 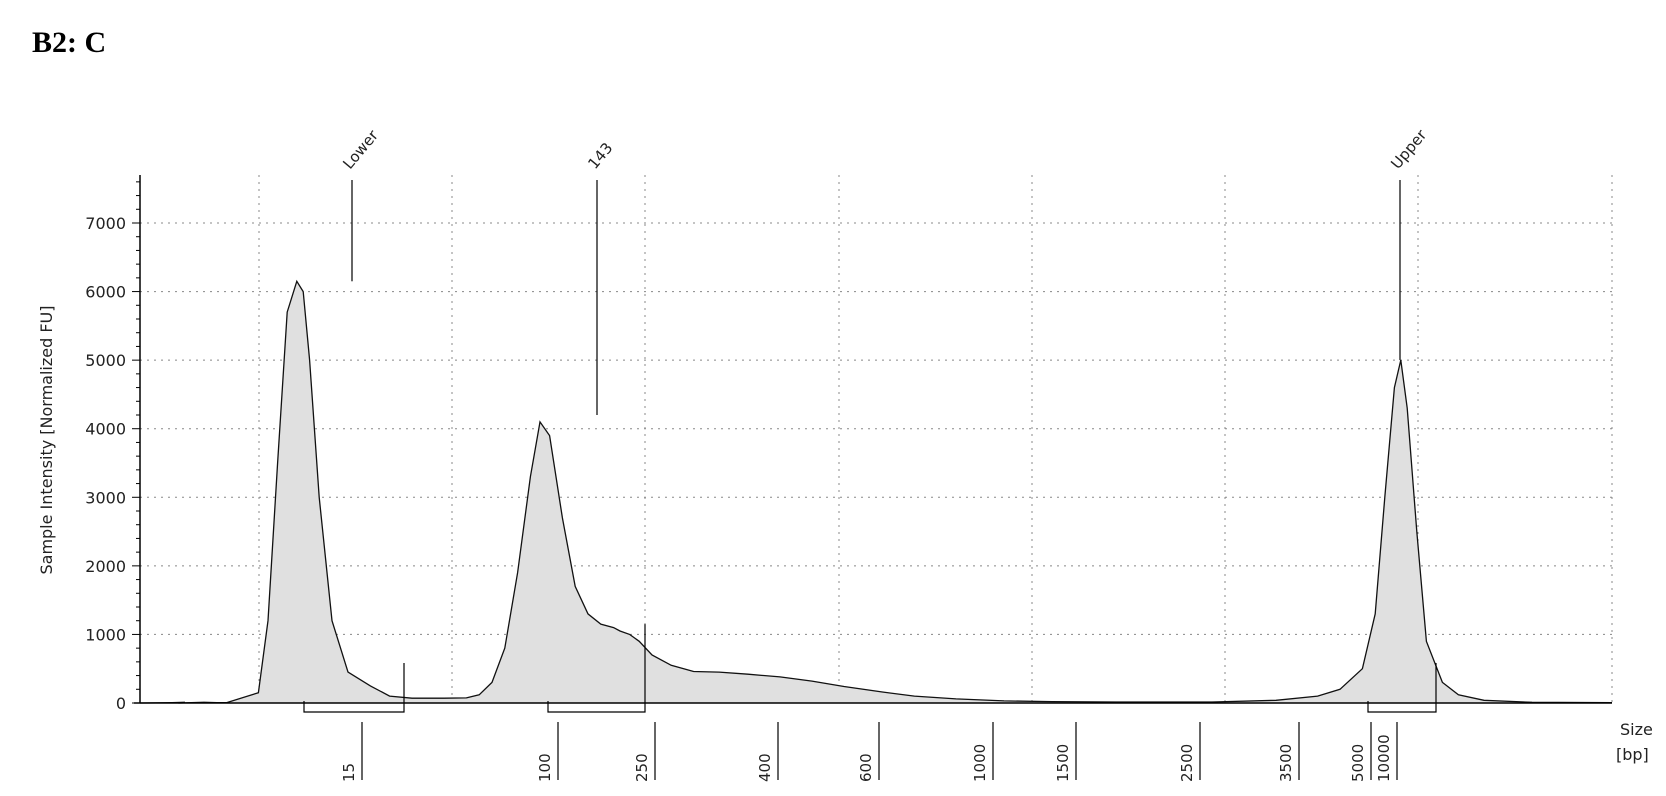 What do you see at coordinates (349, 772) in the screenshot?
I see `x-tick-label-0: 15` at bounding box center [349, 772].